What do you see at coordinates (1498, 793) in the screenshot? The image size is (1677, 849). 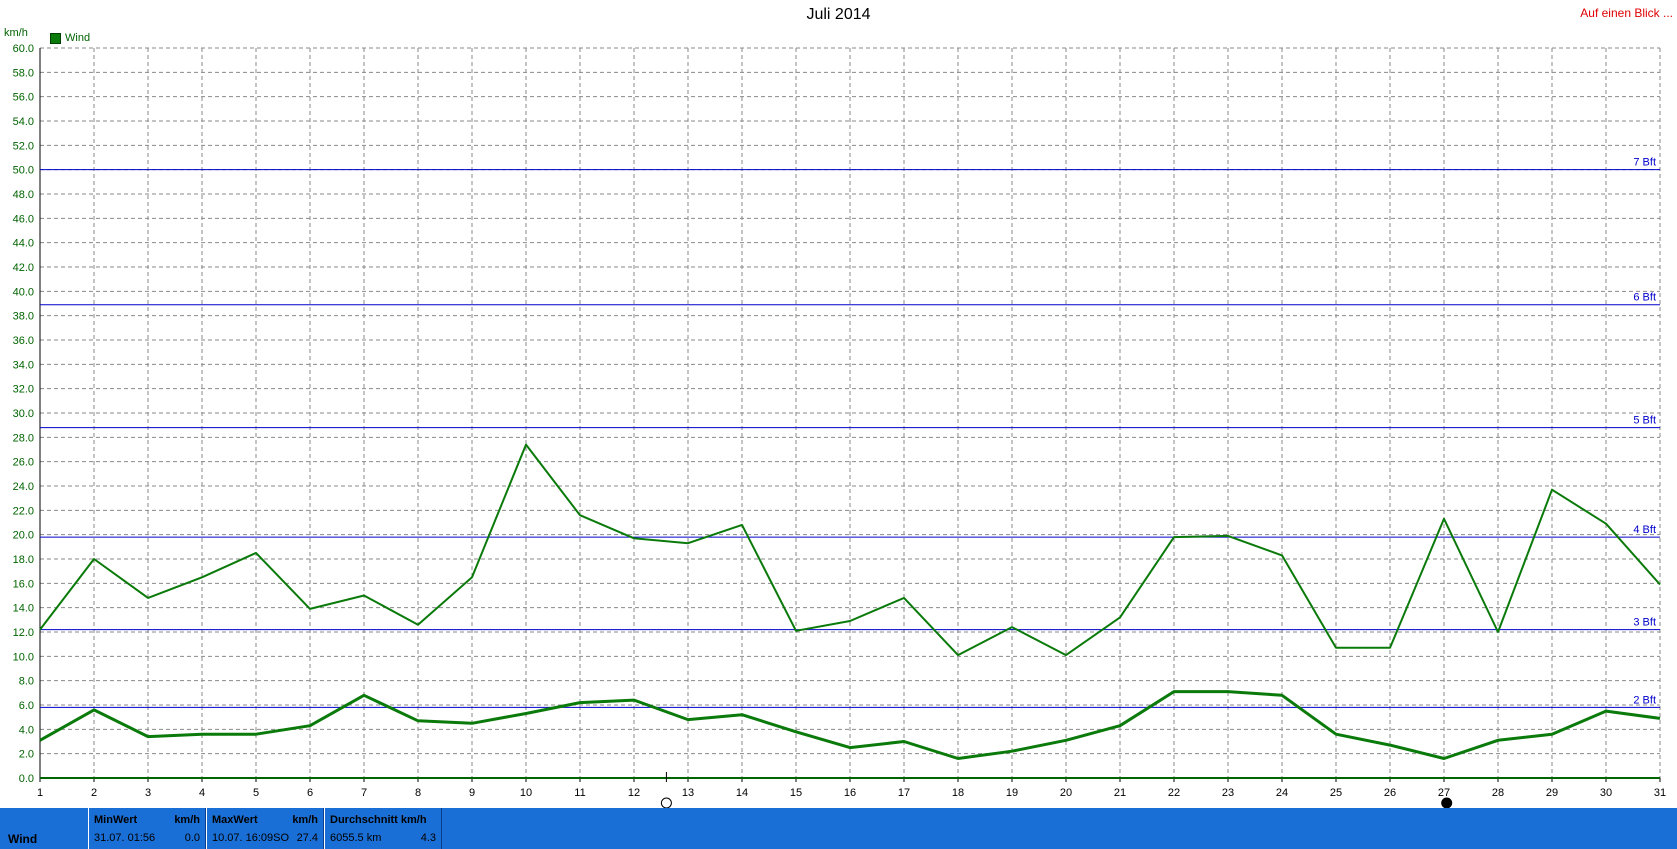 I see `x-tick-label: 28` at bounding box center [1498, 793].